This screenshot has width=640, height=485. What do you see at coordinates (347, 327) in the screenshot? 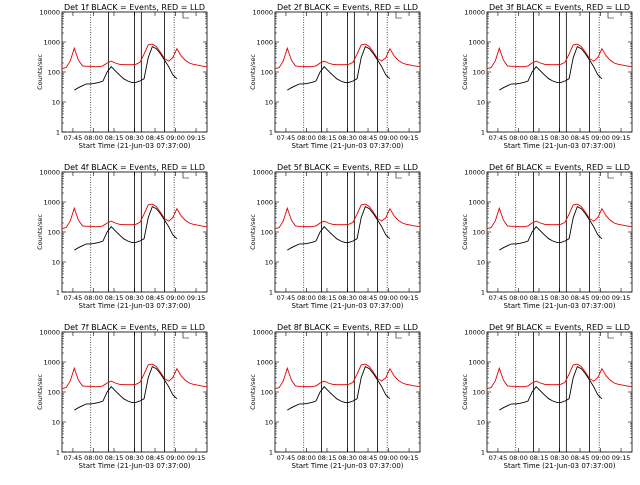
I see `panel-title: Det 8f BLACK = Events, RED = LLD` at bounding box center [347, 327].